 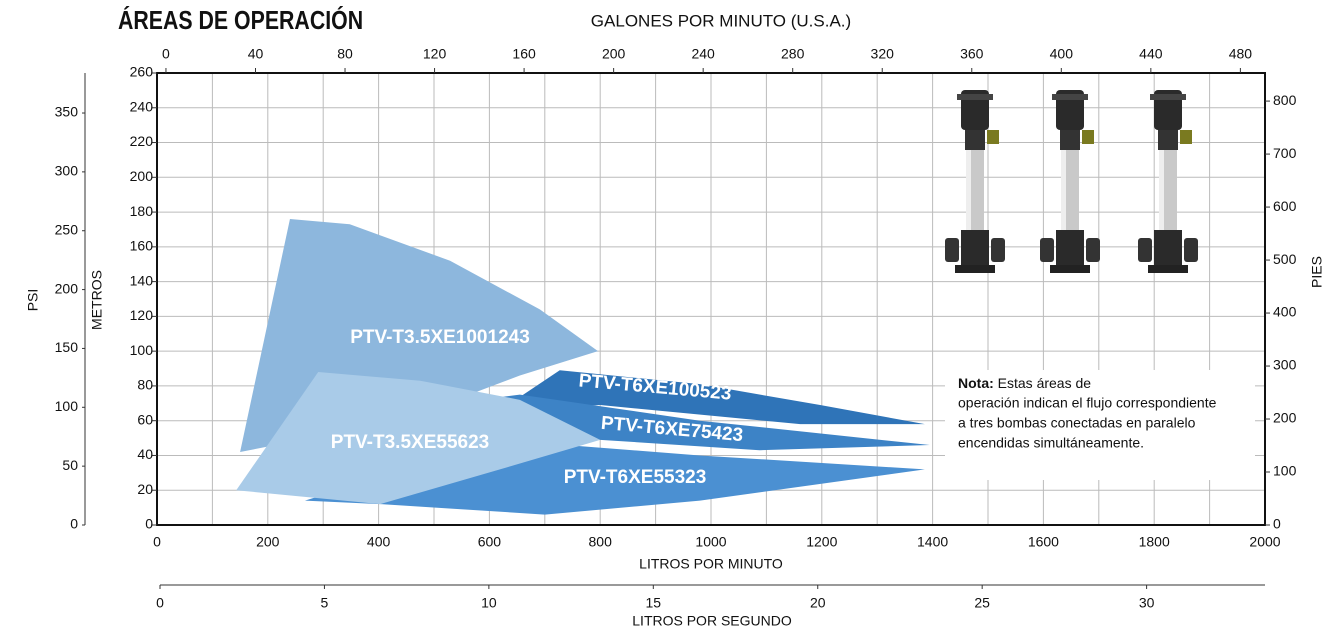 I want to click on y3-tick-label: 350, so click(x=67, y=112).